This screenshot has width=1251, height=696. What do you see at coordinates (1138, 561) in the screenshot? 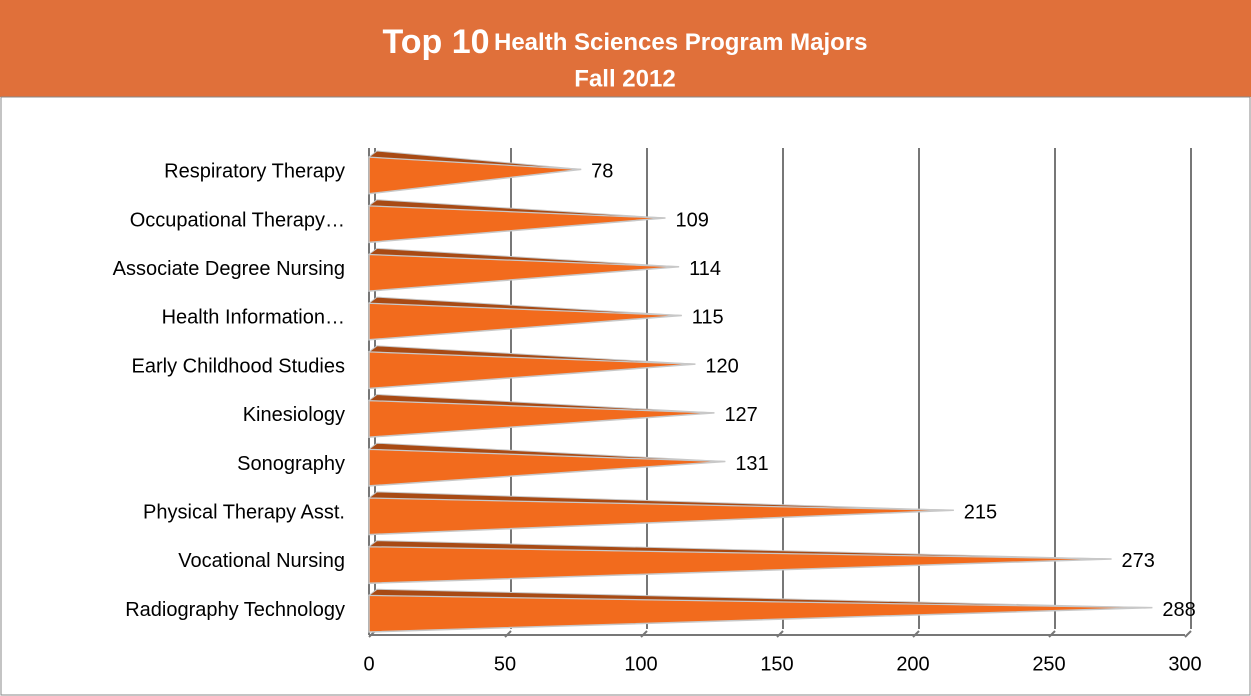
I see `data-label: 273` at bounding box center [1138, 561].